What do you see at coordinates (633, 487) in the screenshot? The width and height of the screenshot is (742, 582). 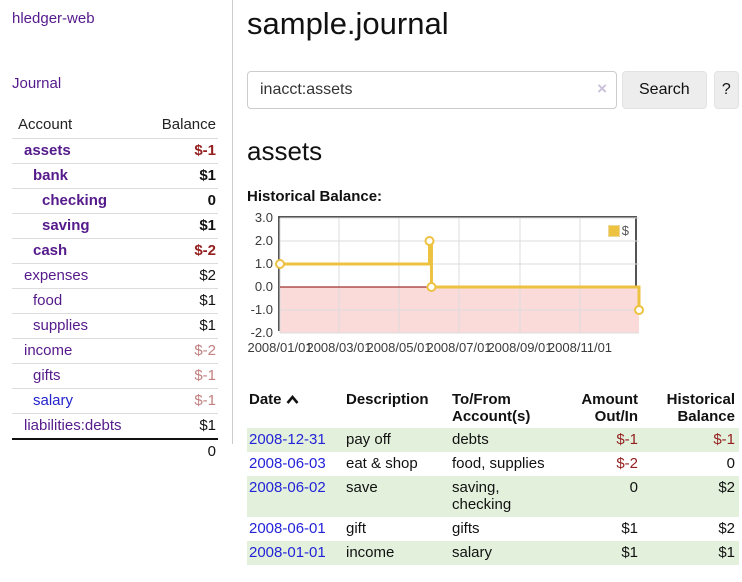 I see `transaction-amount: 0` at bounding box center [633, 487].